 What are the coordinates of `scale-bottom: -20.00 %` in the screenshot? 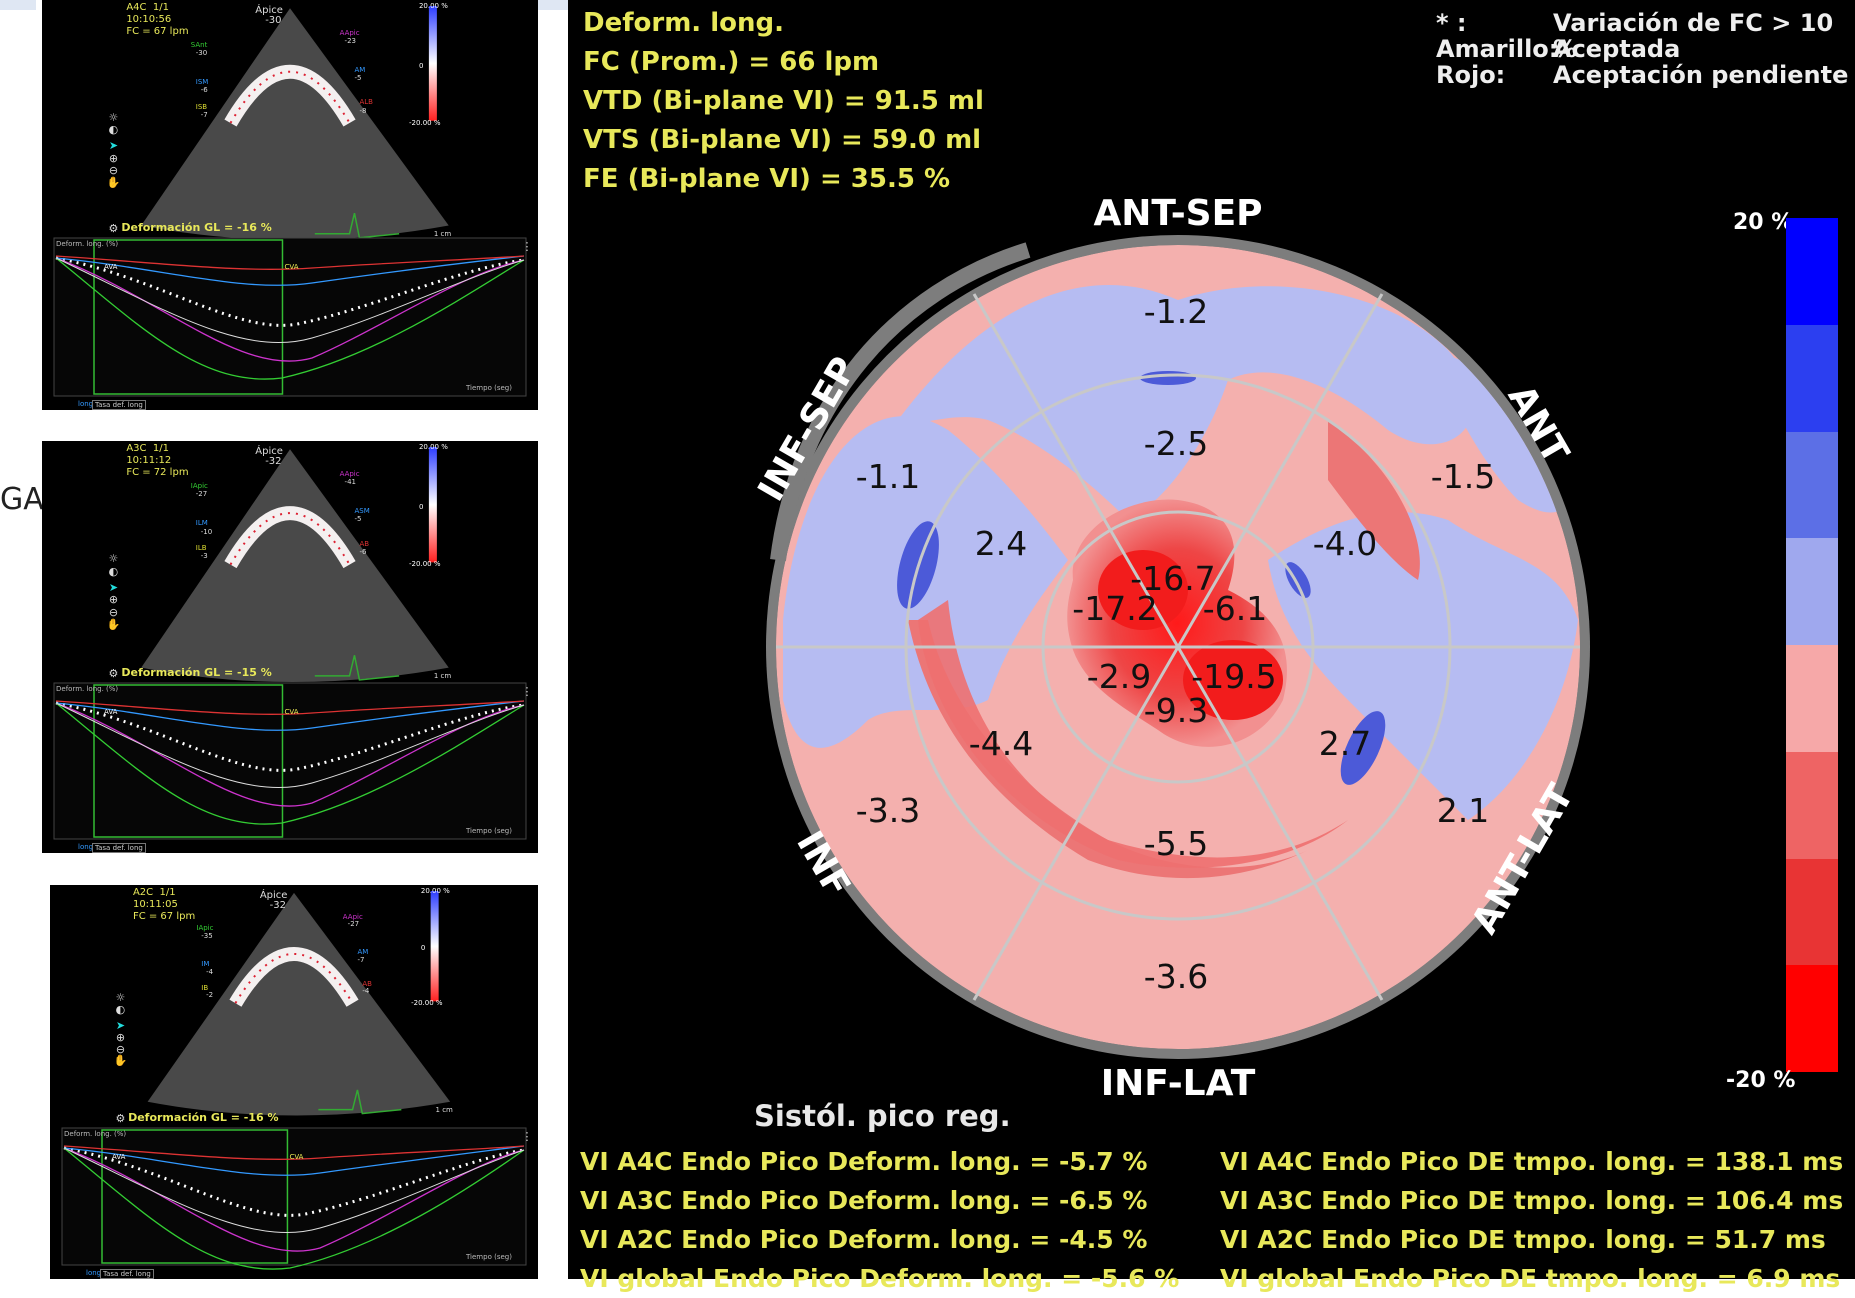 It's located at (425, 564).